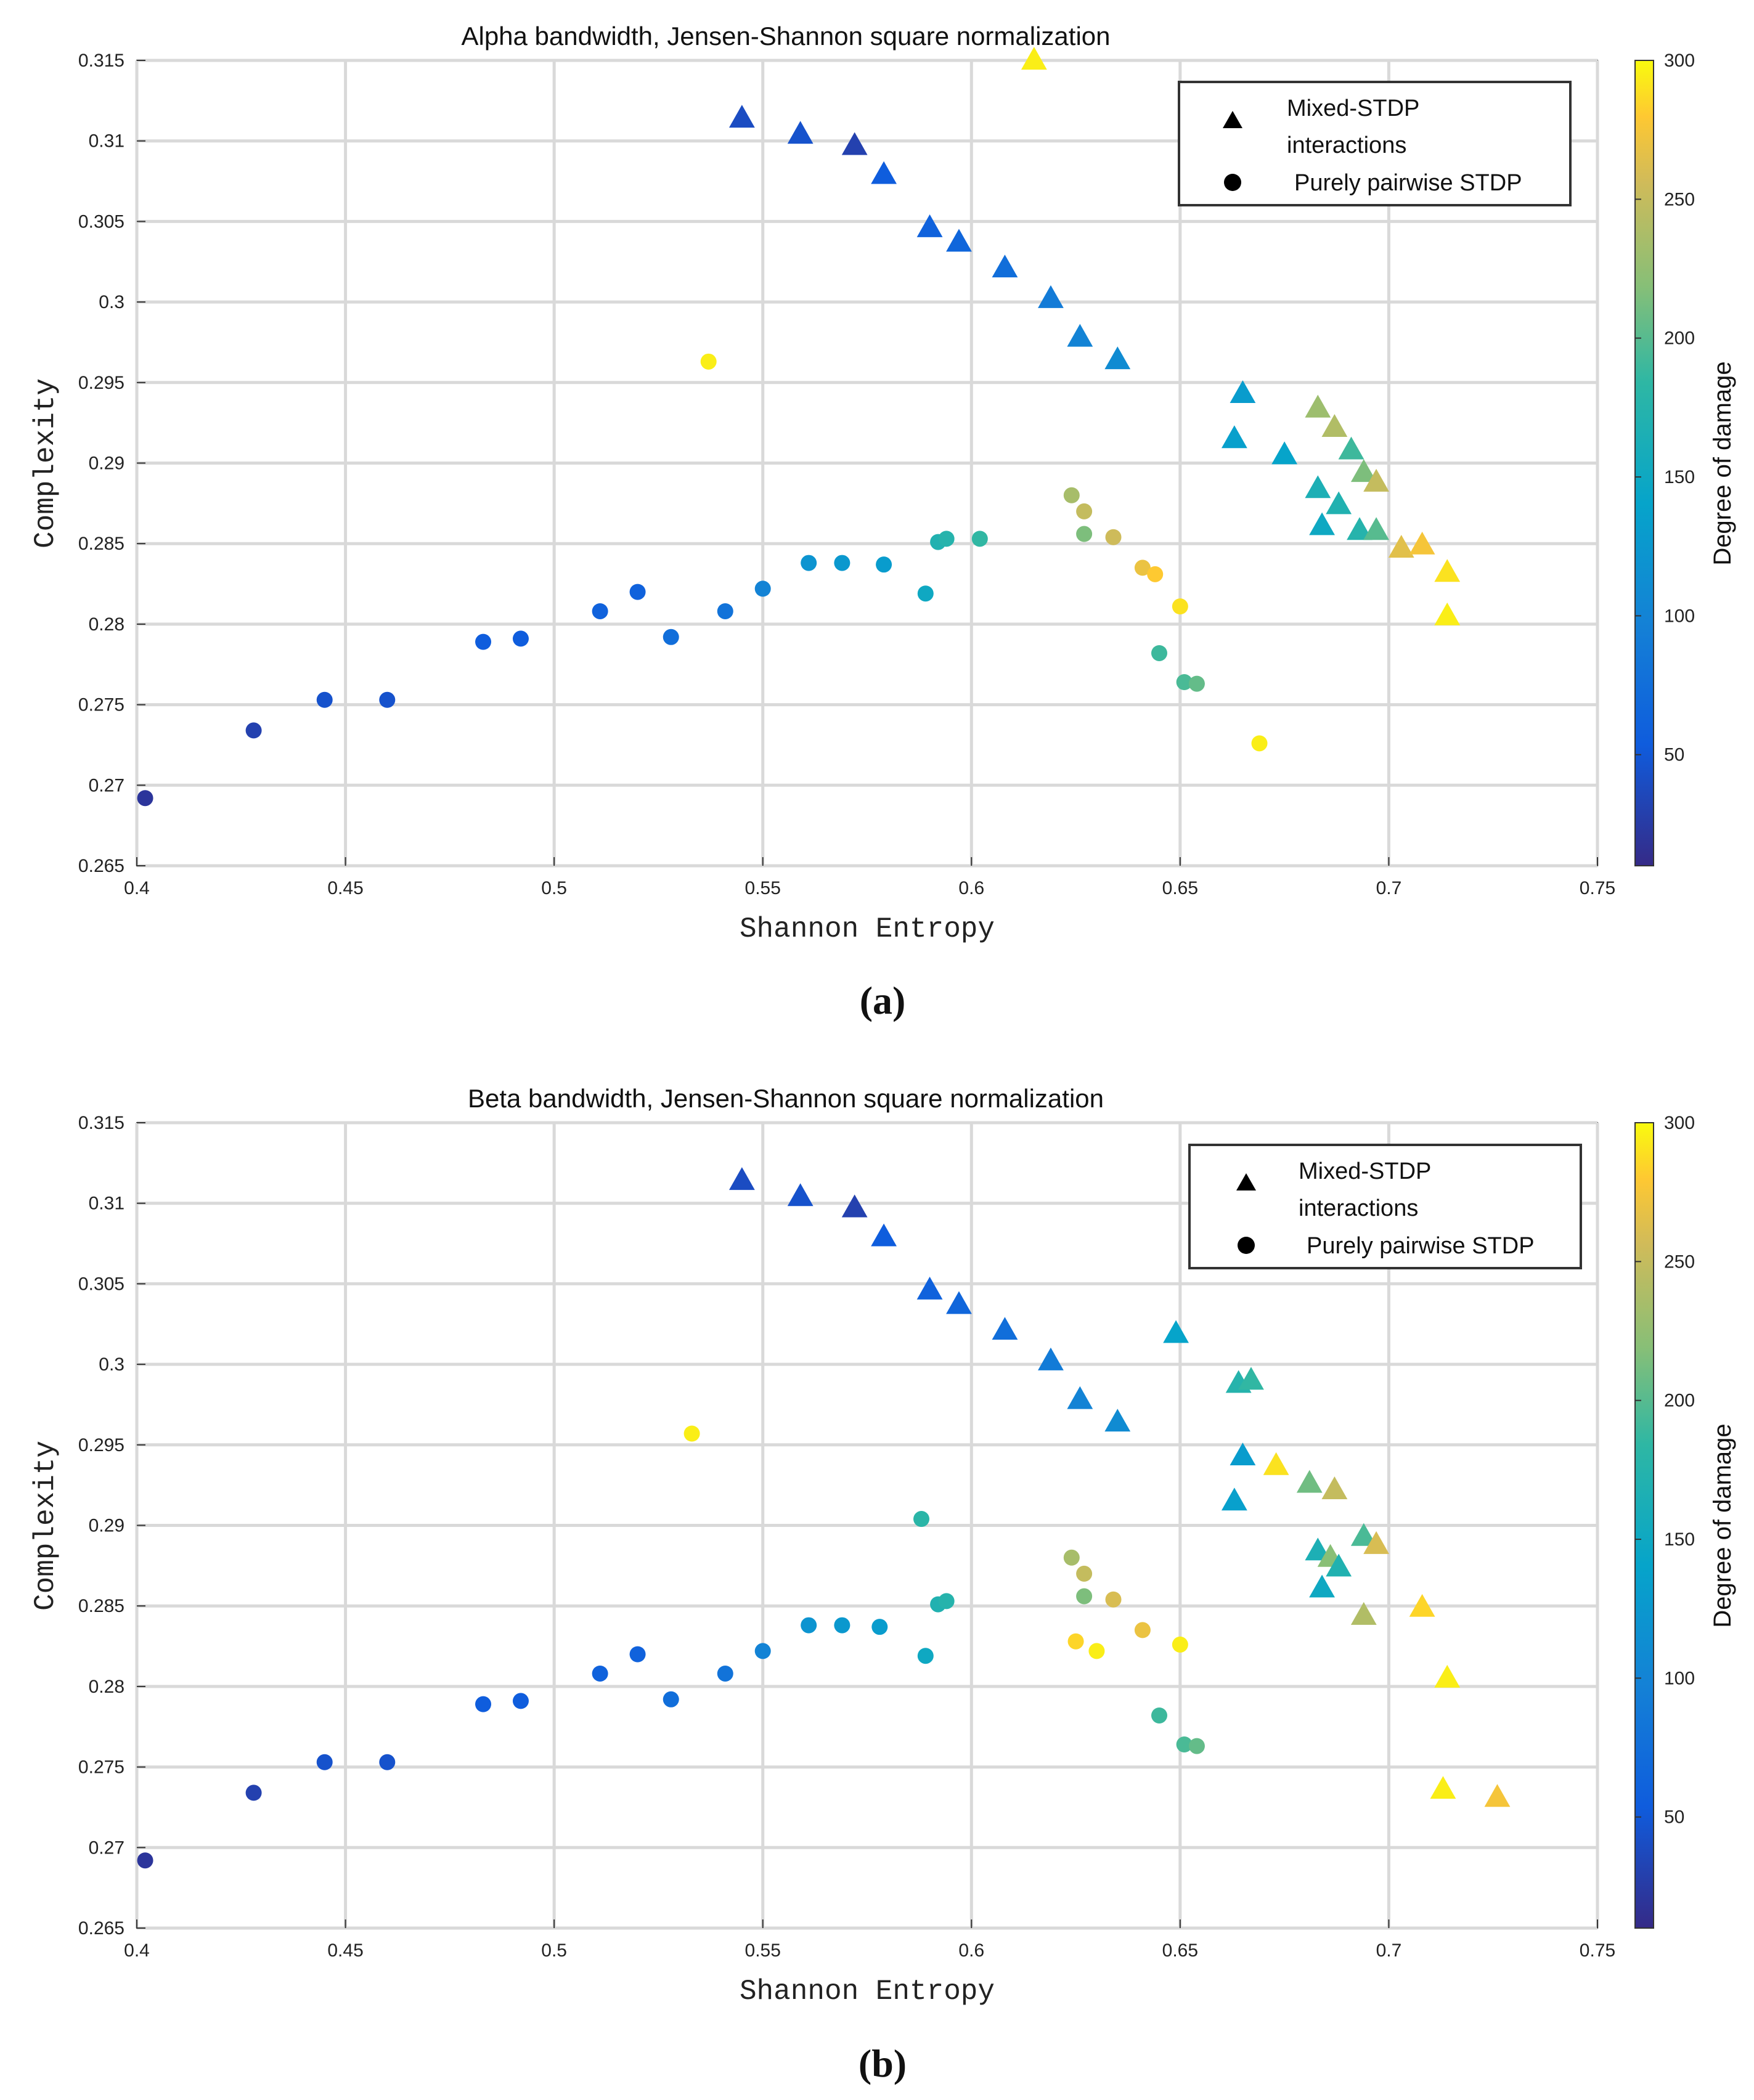 The image size is (1754, 2100). Describe the element at coordinates (1685, 1521) in the screenshot. I see `panel-b-colorbar: 50 100 150 200 250 300 Degree of damage` at that location.